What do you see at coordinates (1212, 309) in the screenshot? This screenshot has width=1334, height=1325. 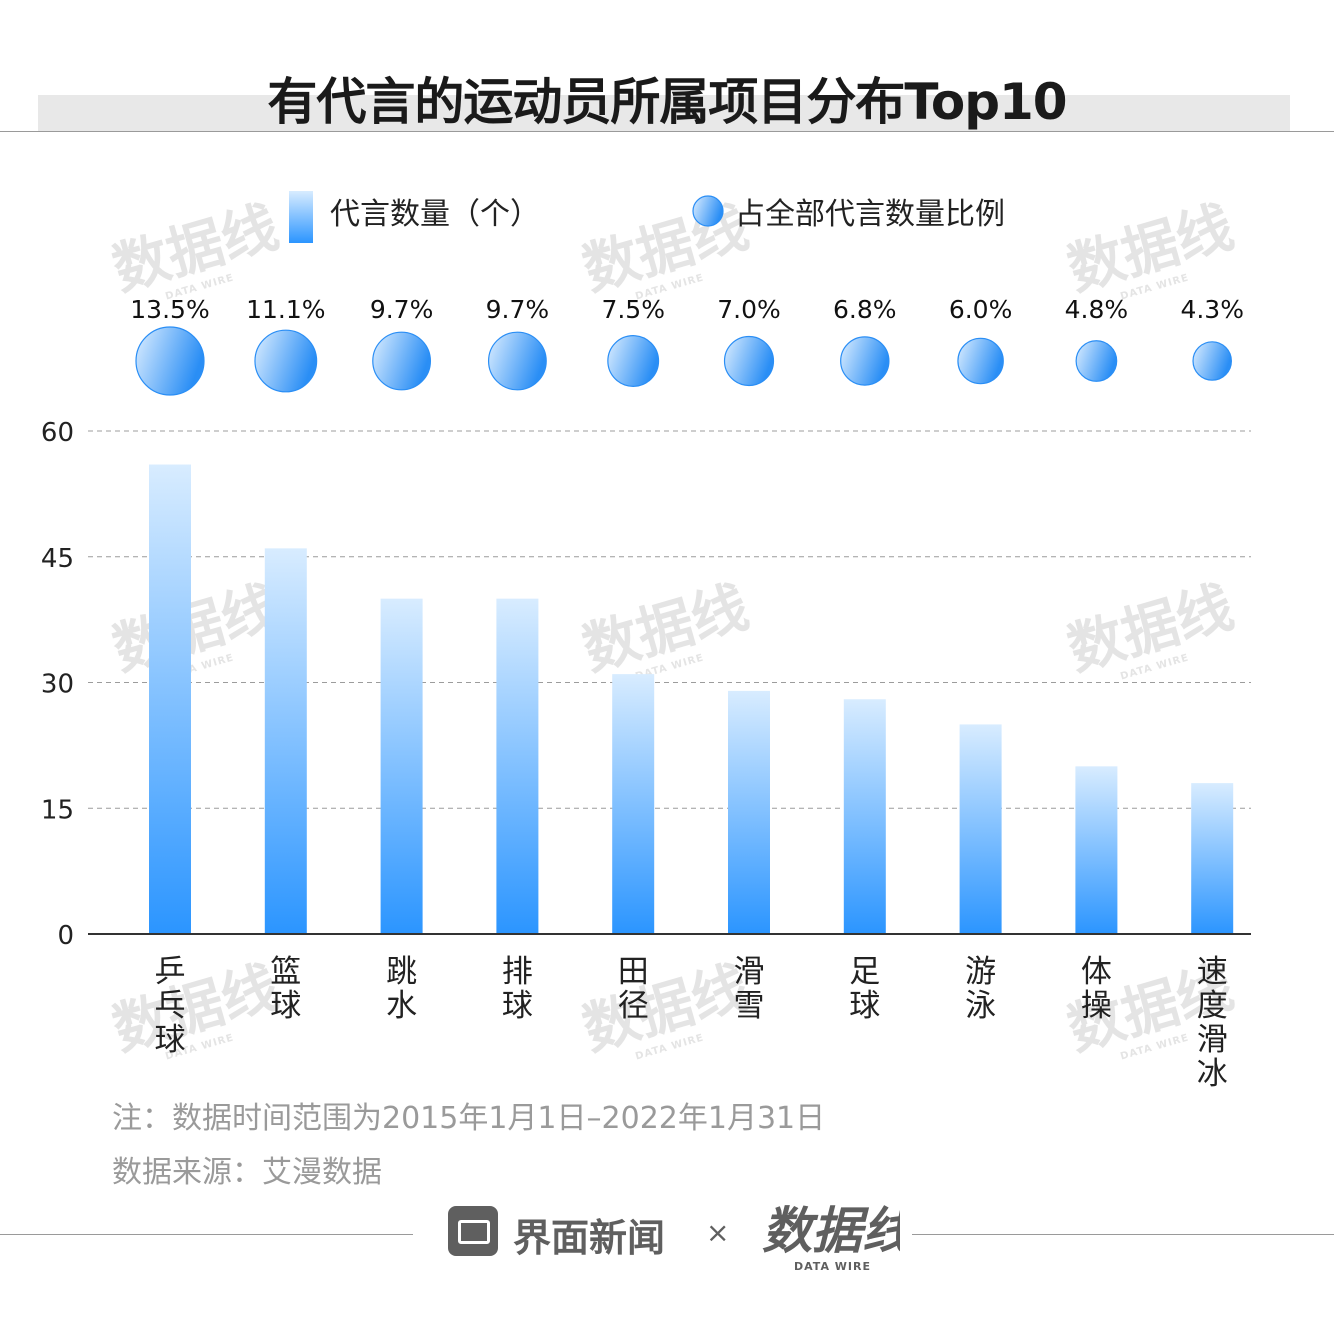 I see `ratio-label: 4.3%` at bounding box center [1212, 309].